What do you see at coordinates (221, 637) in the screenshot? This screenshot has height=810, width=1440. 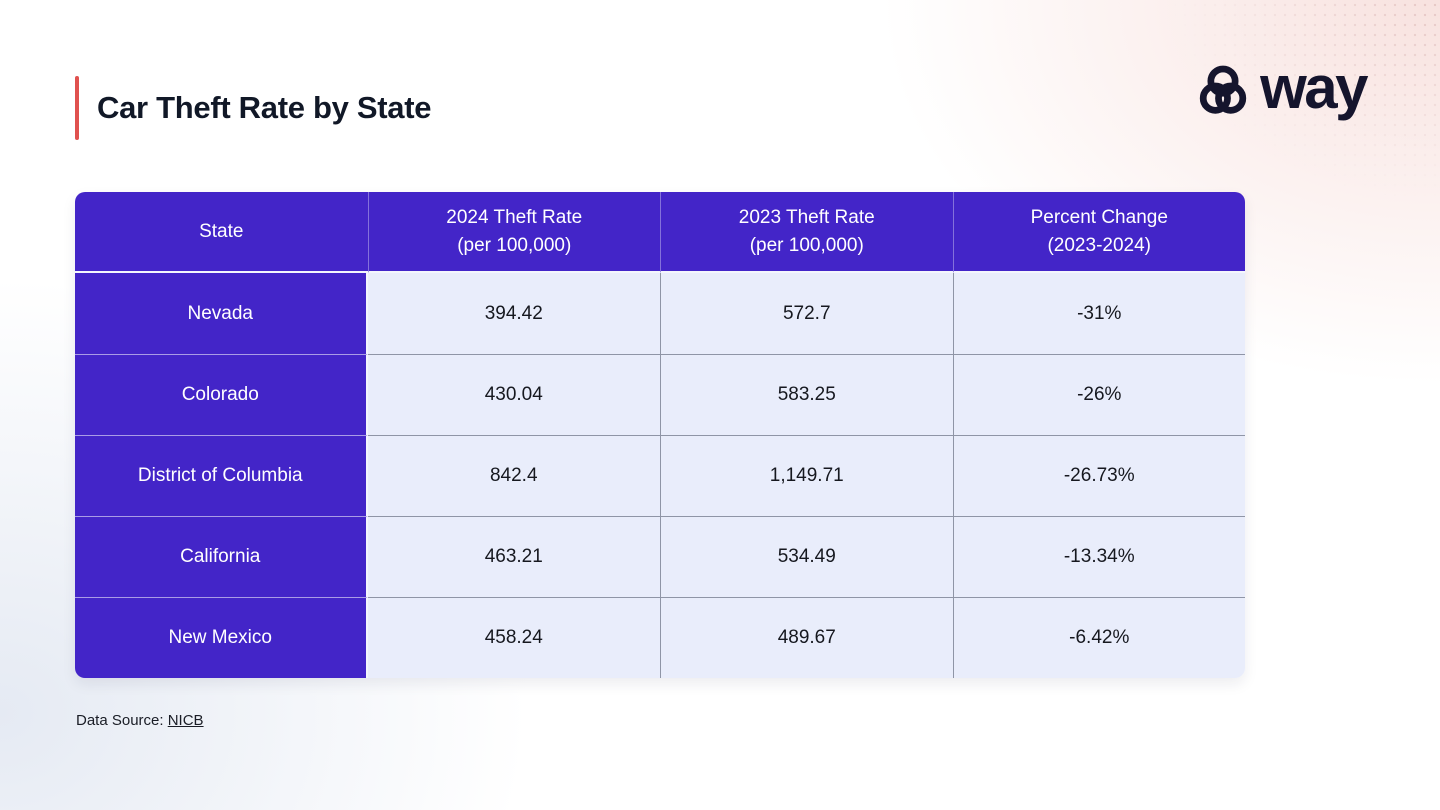 I see `state-cell: New Mexico` at bounding box center [221, 637].